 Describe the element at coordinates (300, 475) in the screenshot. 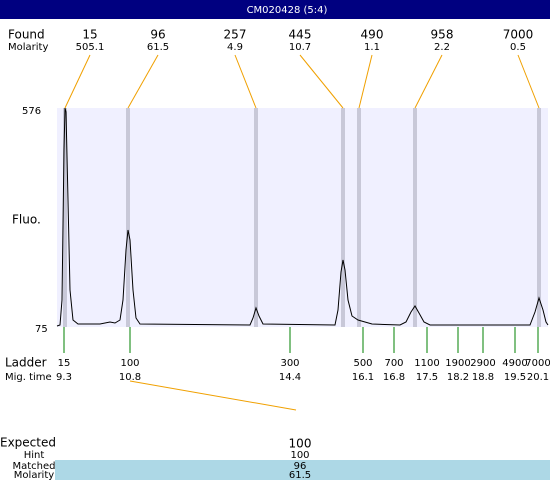

I see `expected-row-value: 61.5` at that location.